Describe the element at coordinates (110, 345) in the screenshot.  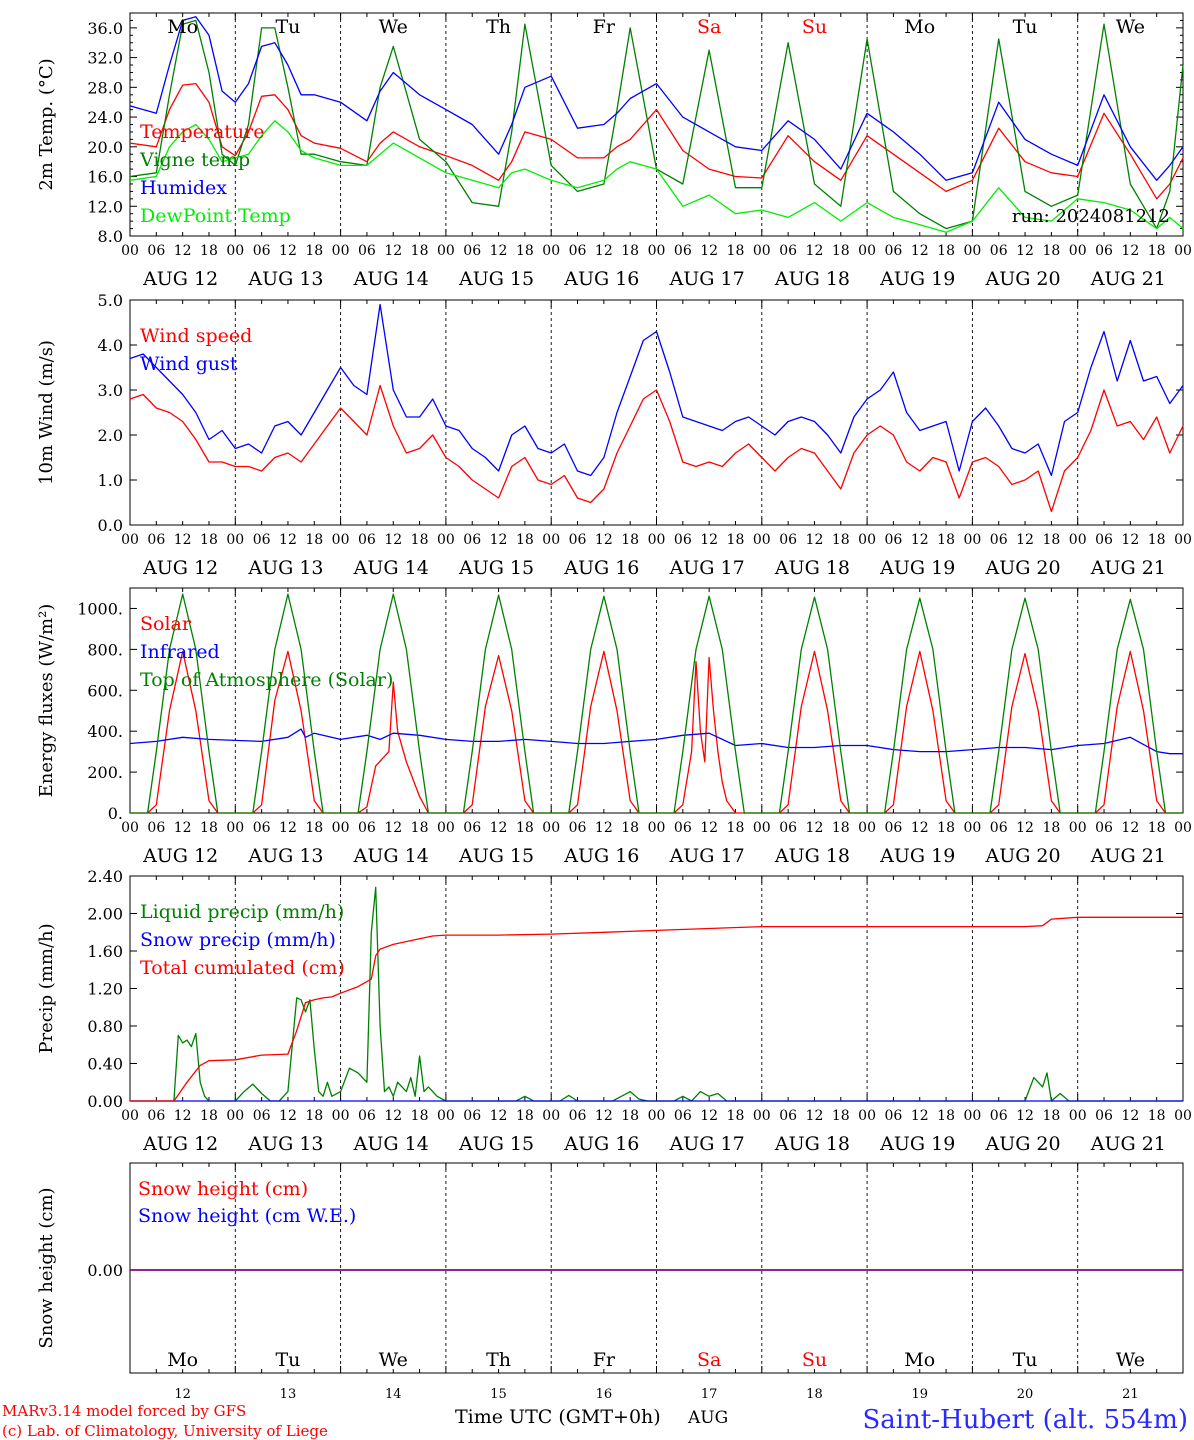
I see `y-tick-label: 4.0` at that location.